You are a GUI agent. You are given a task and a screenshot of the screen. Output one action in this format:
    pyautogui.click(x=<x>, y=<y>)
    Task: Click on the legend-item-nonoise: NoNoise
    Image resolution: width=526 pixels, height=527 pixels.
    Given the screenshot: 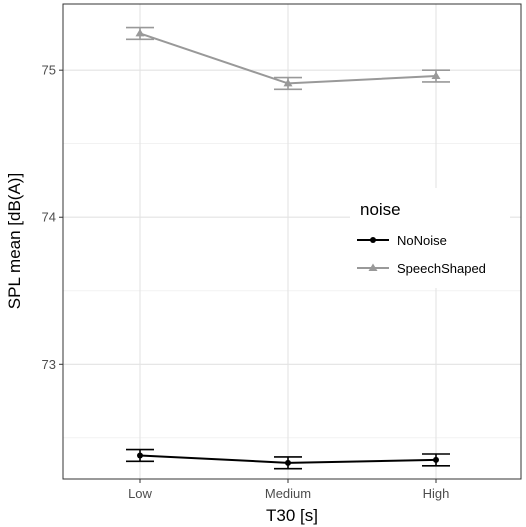 What is the action you would take?
    pyautogui.click(x=402, y=240)
    